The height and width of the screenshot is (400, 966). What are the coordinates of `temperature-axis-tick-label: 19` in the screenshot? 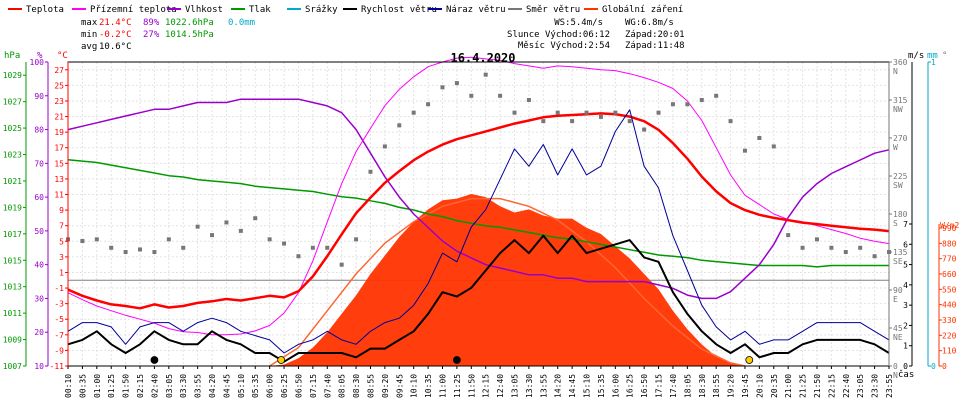 It's located at (59, 132).